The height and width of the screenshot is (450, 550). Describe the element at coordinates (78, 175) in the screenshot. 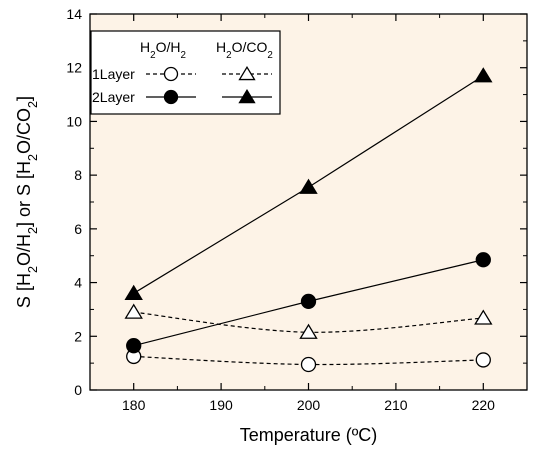

I see `y-tick-label: 8` at that location.